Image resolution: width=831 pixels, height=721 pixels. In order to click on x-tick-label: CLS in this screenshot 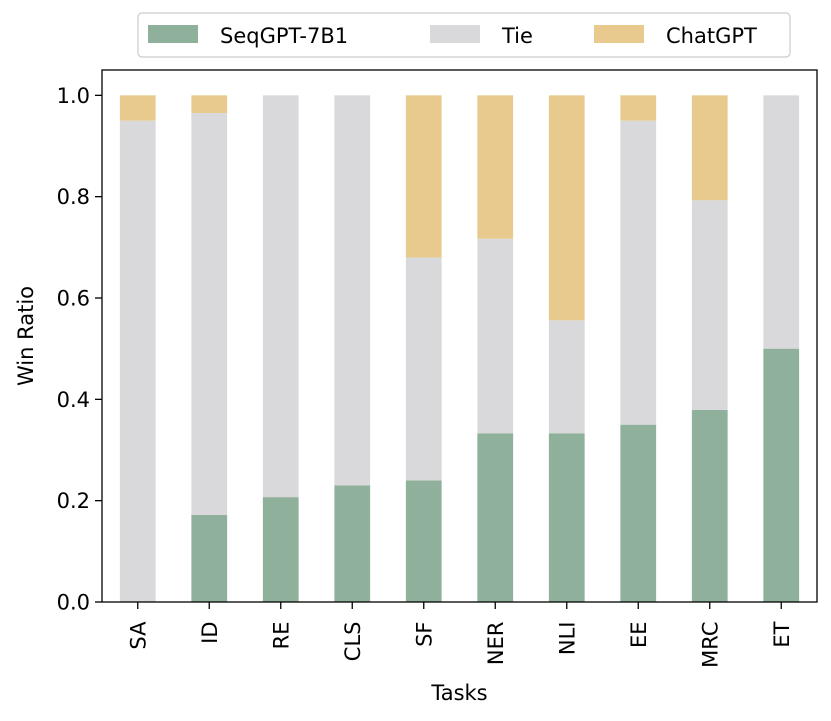, I will do `click(353, 642)`.